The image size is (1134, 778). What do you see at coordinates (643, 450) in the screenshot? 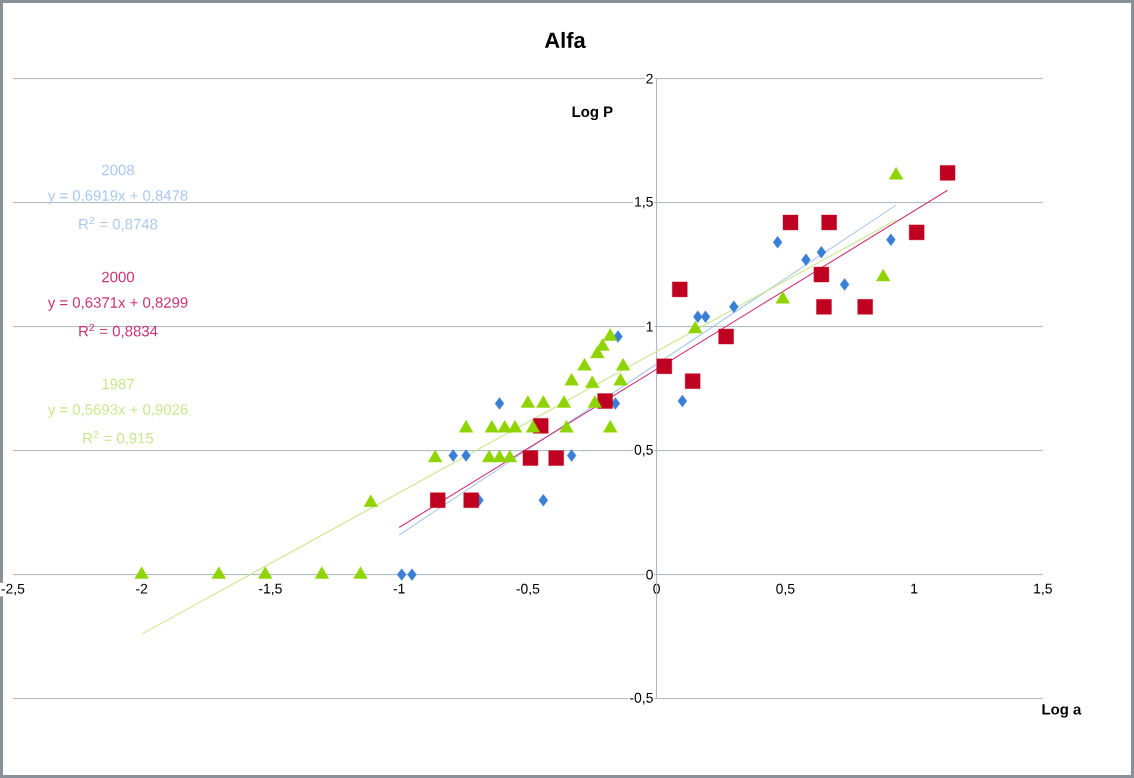
I see `y-tick-label: 0,5` at bounding box center [643, 450].